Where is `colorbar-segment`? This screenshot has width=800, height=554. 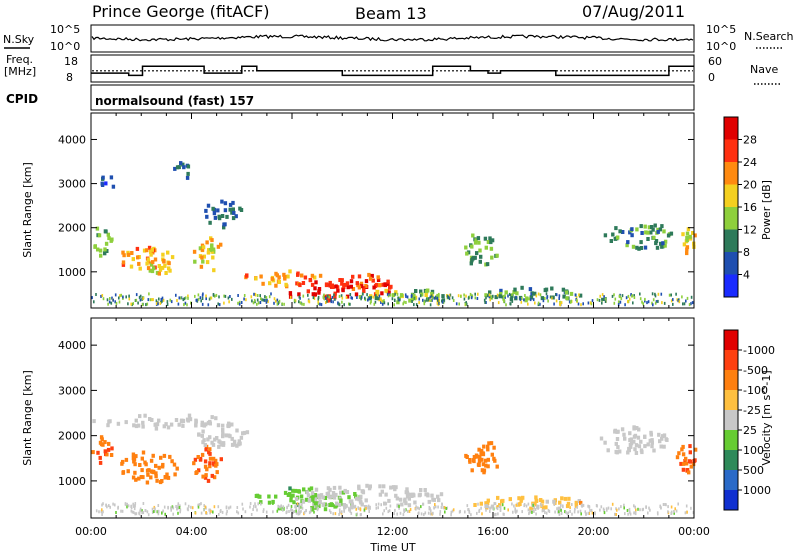
colorbar-segment is located at coordinates (731, 150).